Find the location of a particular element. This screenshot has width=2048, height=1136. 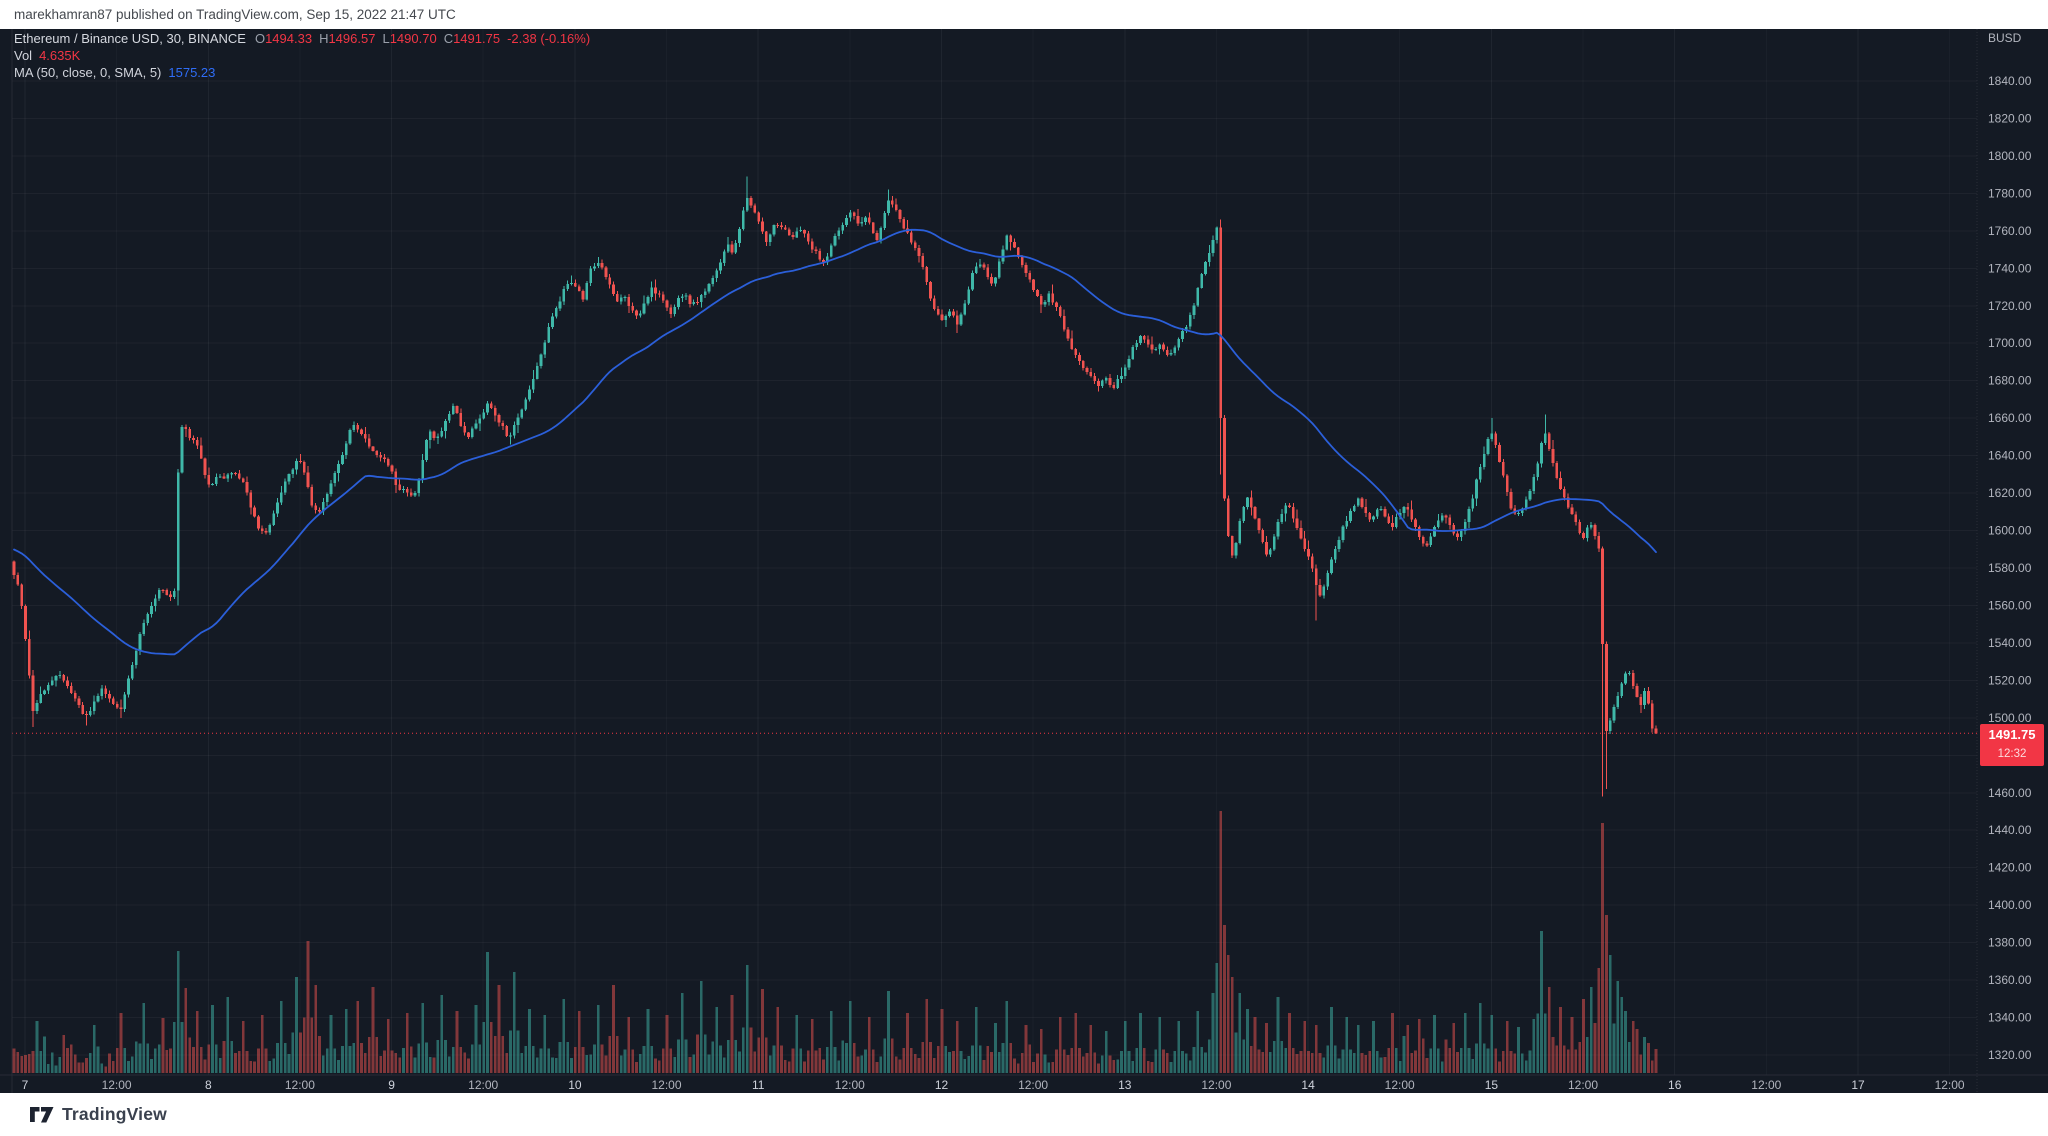

ma-label: MA (50, close, 0, SMA, 5) is located at coordinates (88, 72).